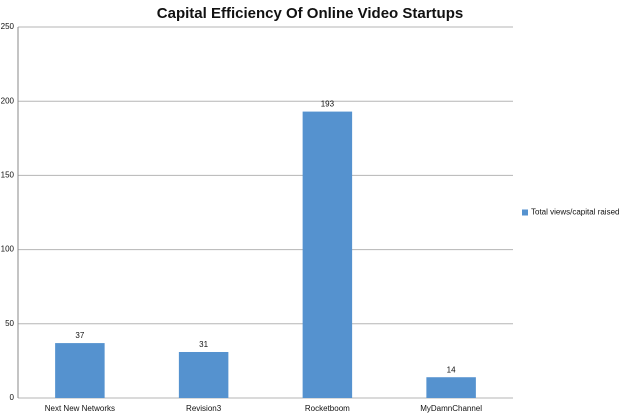  I want to click on legend-label: Total views/capital raised, so click(575, 212).